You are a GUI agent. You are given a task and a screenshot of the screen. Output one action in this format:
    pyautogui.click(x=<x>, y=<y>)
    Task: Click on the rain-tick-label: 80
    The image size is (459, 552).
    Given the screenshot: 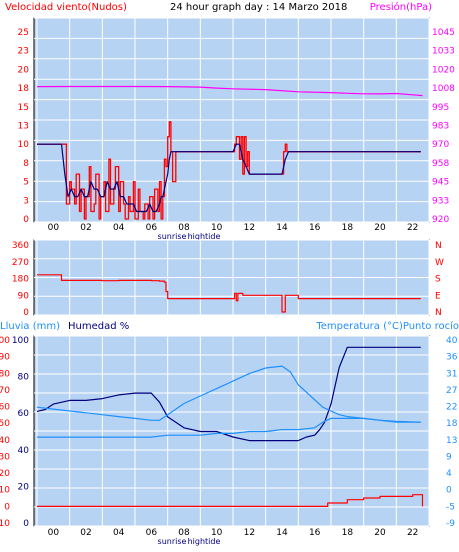 What is the action you would take?
    pyautogui.click(x=5, y=374)
    